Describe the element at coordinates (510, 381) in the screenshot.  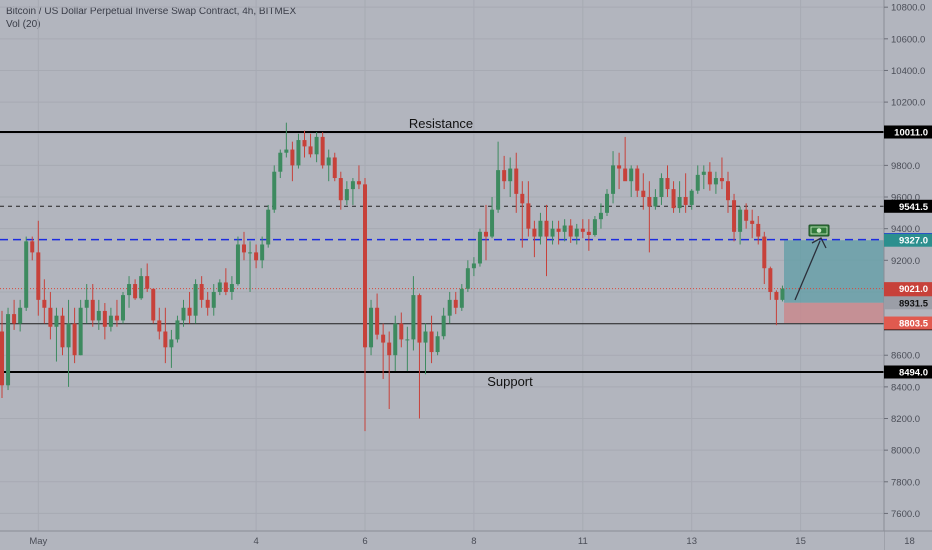
I see `support-label: Support` at that location.